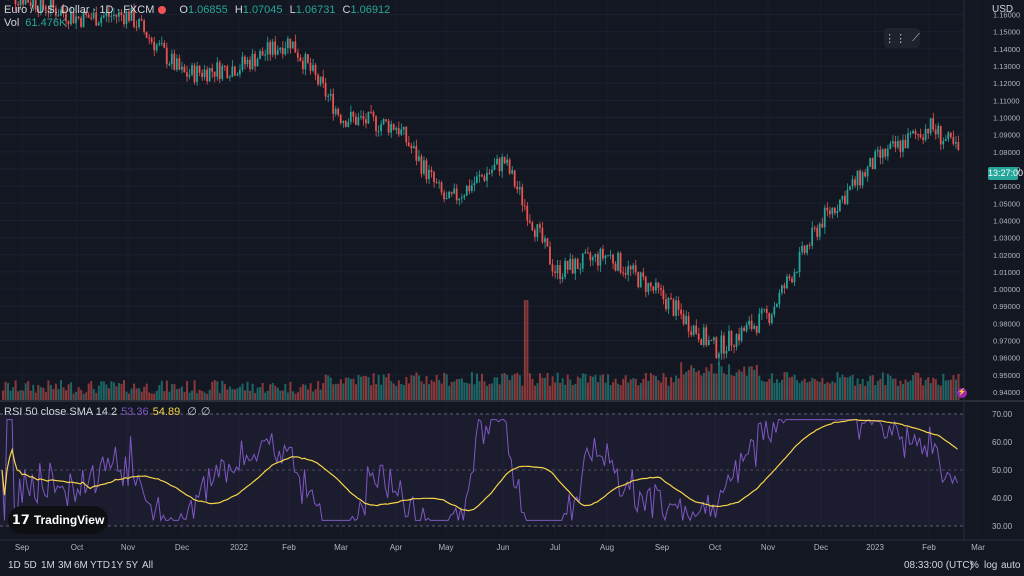 This screenshot has height=576, width=1024. What do you see at coordinates (938, 565) in the screenshot?
I see `clock: 08:33:00 (UTC)` at bounding box center [938, 565].